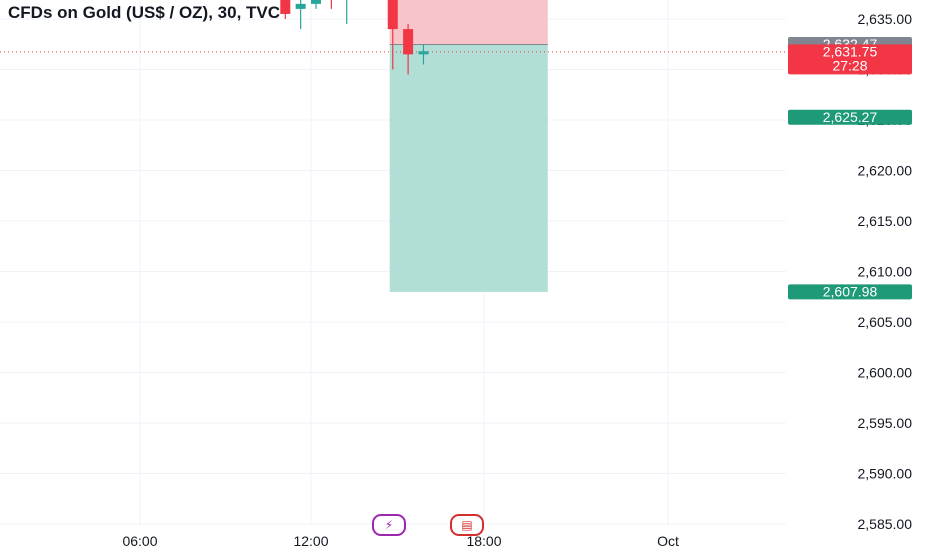 The image size is (932, 550). Describe the element at coordinates (885, 171) in the screenshot. I see `price-tick-label: 2,620.00` at that location.